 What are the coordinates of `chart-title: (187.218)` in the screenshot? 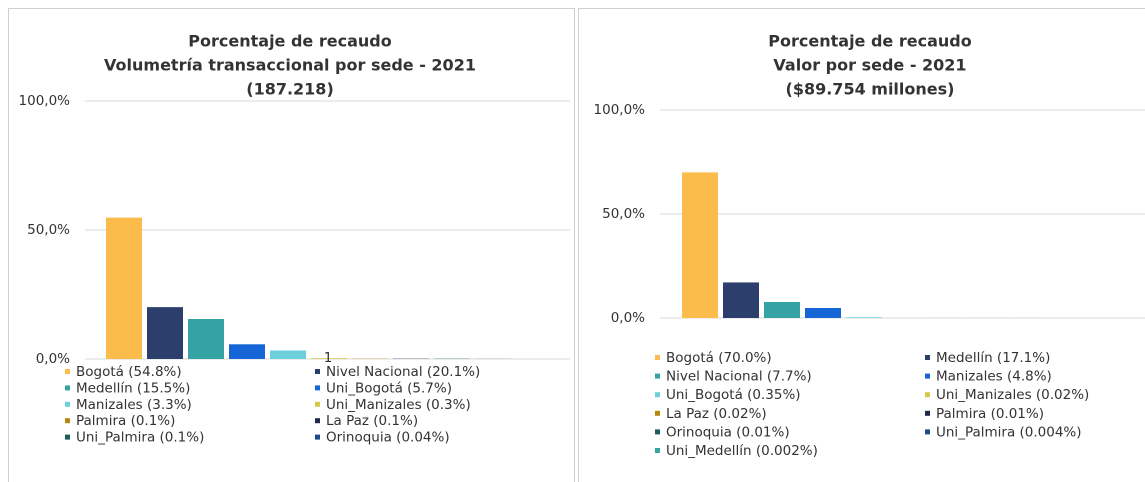 It's located at (290, 89).